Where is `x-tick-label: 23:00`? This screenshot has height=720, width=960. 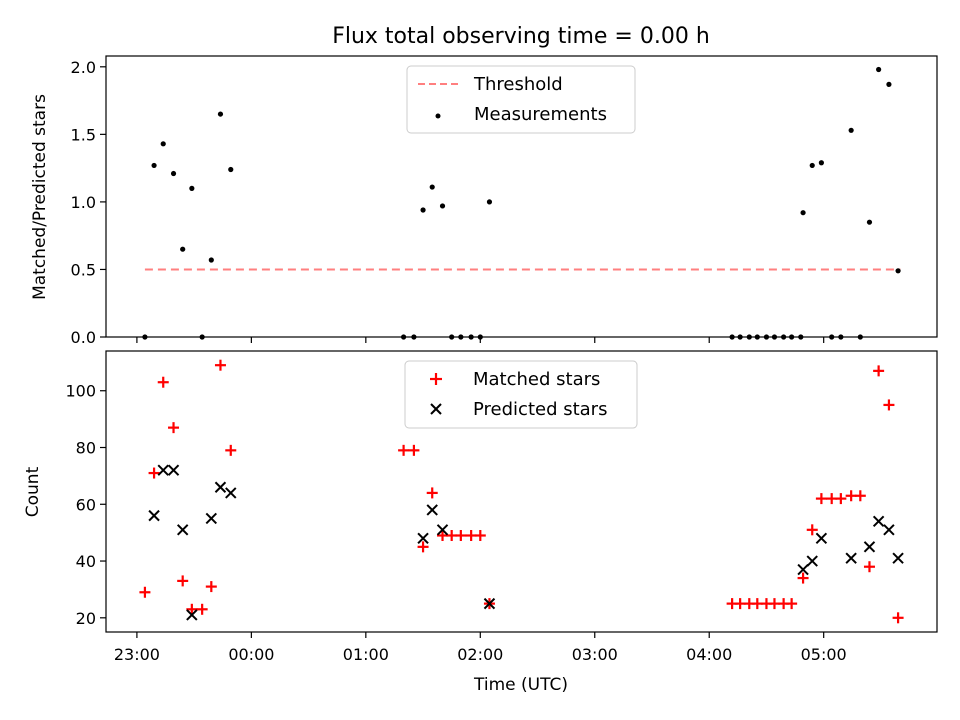
x-tick-label: 23:00 is located at coordinates (137, 654).